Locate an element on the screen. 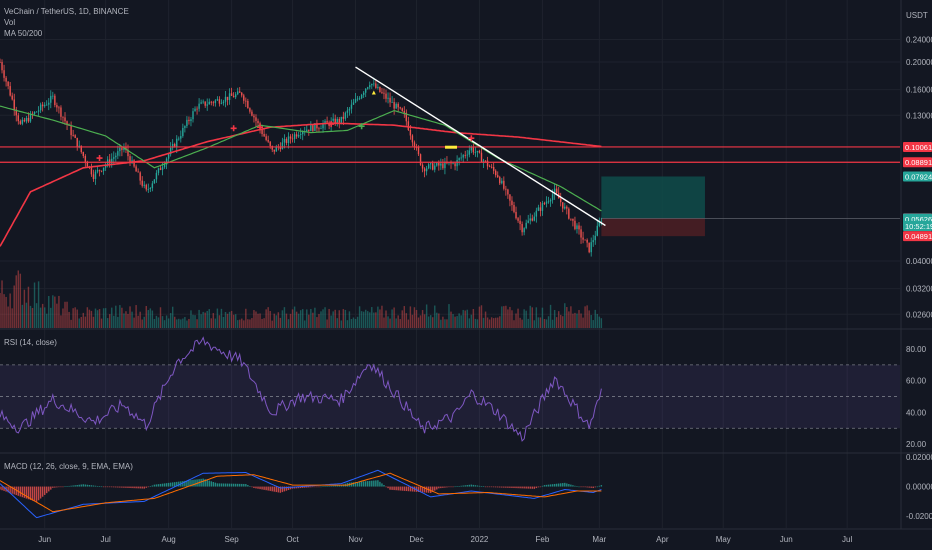 The image size is (932, 550). volume-legend: Vol is located at coordinates (10, 22).